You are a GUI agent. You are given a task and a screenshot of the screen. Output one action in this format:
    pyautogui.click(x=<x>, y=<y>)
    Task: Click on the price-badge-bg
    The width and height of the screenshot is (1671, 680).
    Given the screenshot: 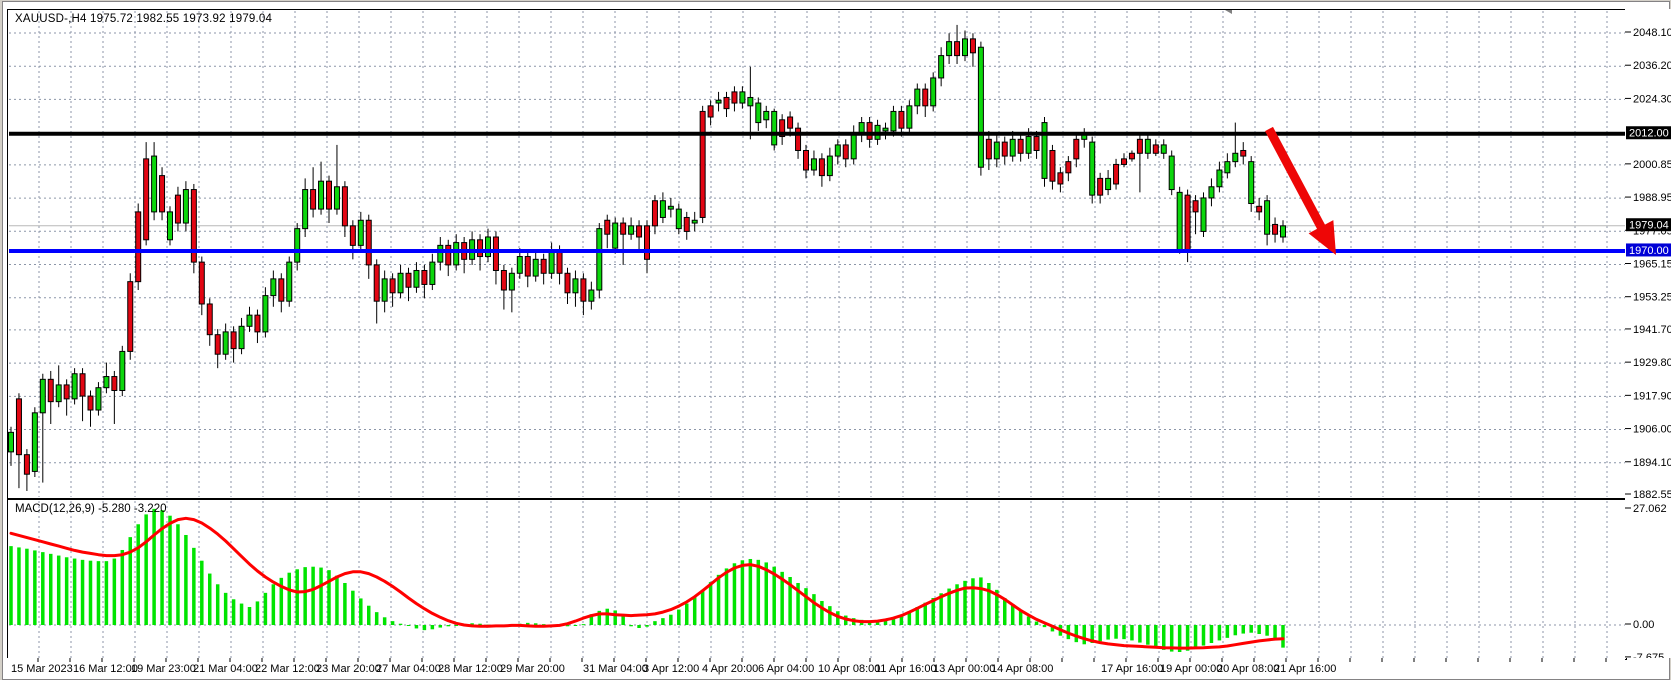 What is the action you would take?
    pyautogui.click(x=1648, y=133)
    